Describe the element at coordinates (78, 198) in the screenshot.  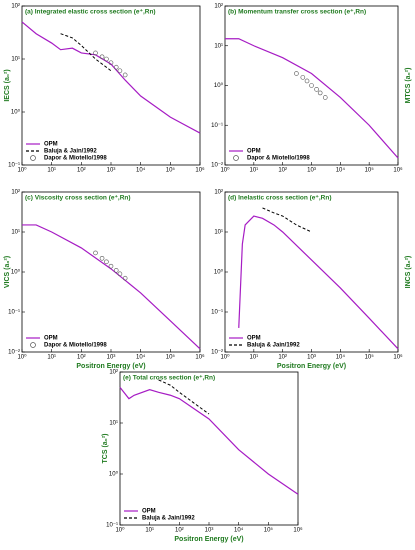
I see `panel-title: (c) Viscosity cross section (e⁺,Rn)` at that location.